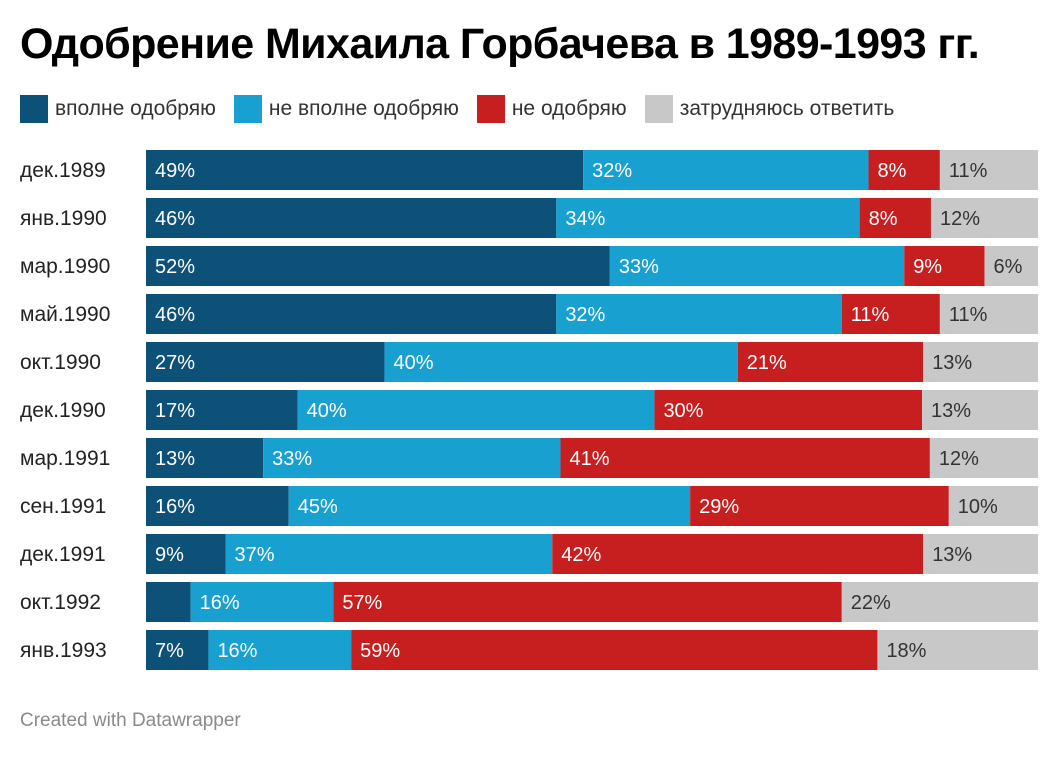 Image resolution: width=1060 pixels, height=758 pixels. I want to click on data-label: 57%, so click(362, 603).